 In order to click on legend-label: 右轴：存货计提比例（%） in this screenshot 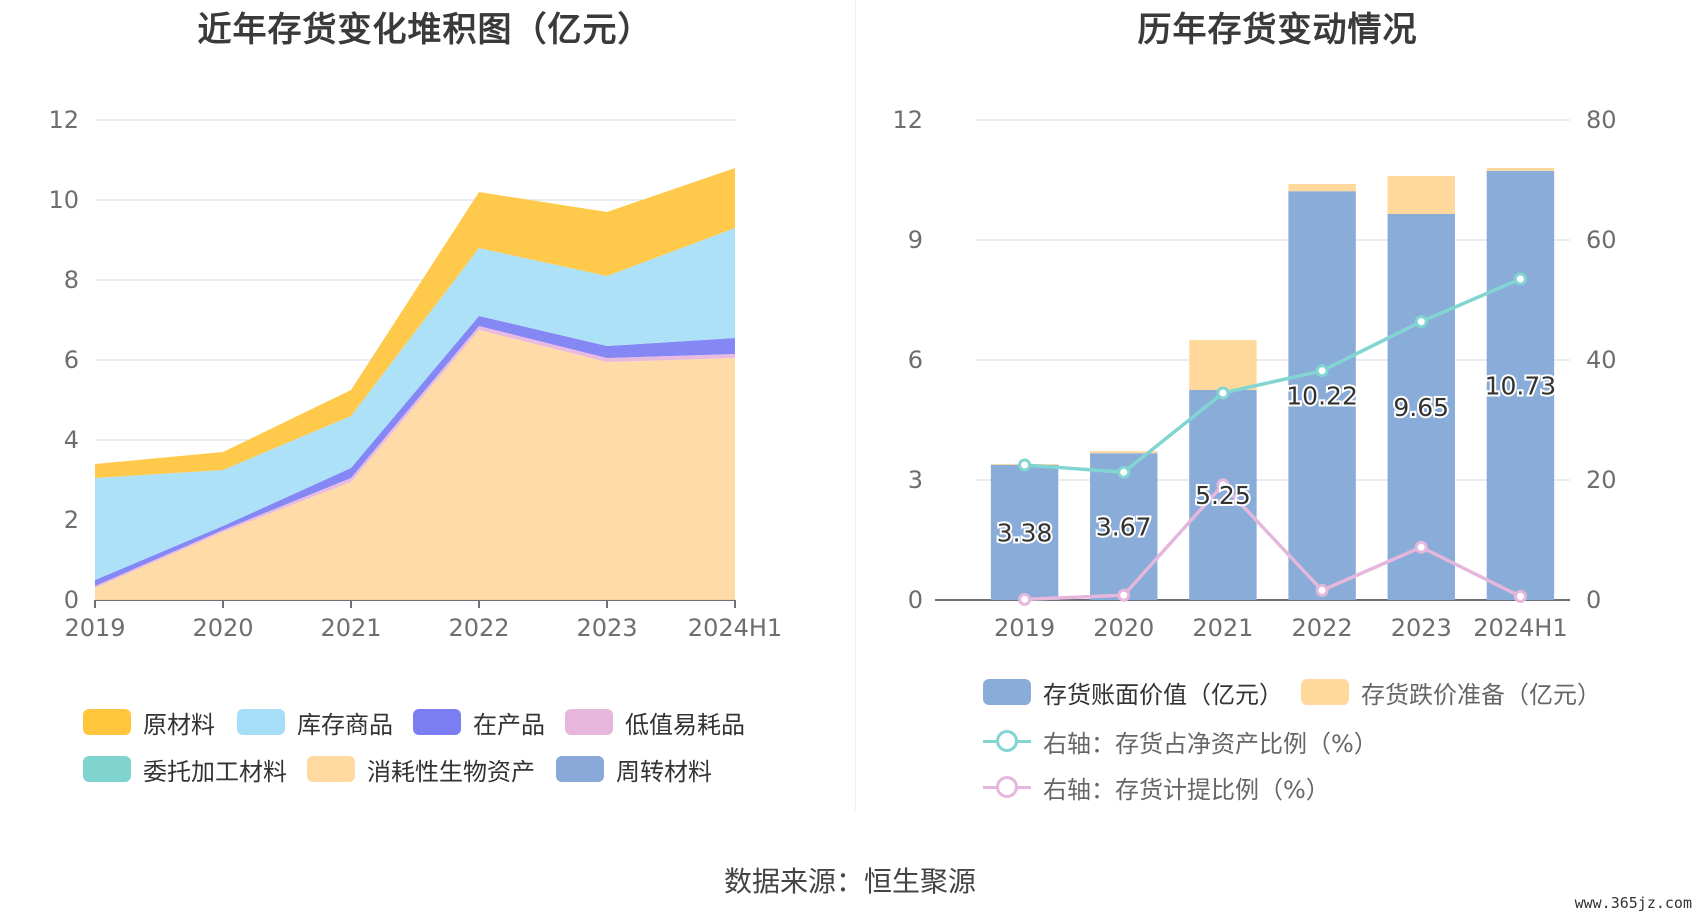, I will do `click(1186, 789)`.